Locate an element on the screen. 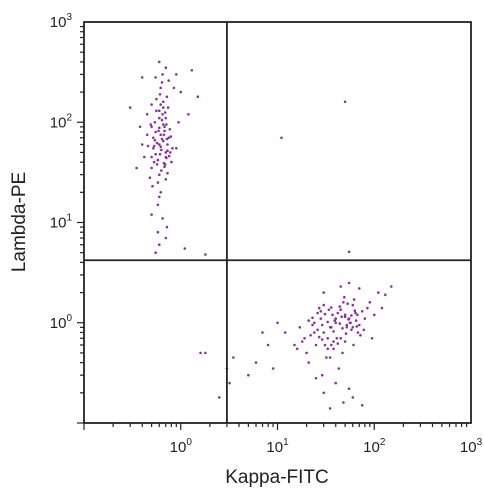 The image size is (484, 490). y-tick-label: 101 is located at coordinates (61, 222).